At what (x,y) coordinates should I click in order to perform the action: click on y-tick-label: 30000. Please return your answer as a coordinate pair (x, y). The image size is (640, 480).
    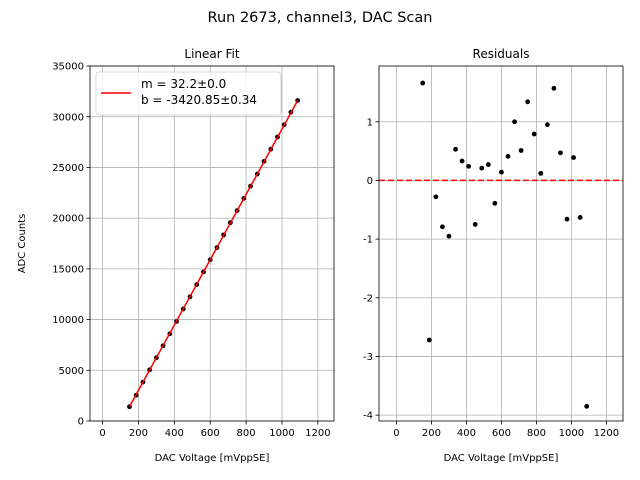
    Looking at the image, I should click on (68, 117).